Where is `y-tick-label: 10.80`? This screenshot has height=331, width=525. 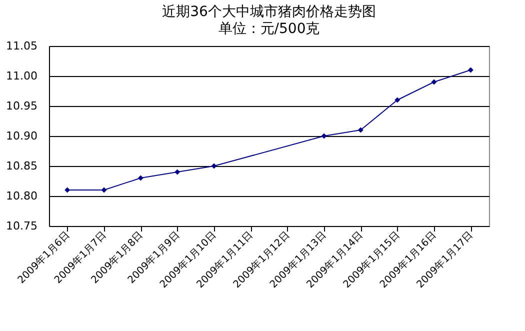 y-tick-label: 10.80 is located at coordinates (22, 196).